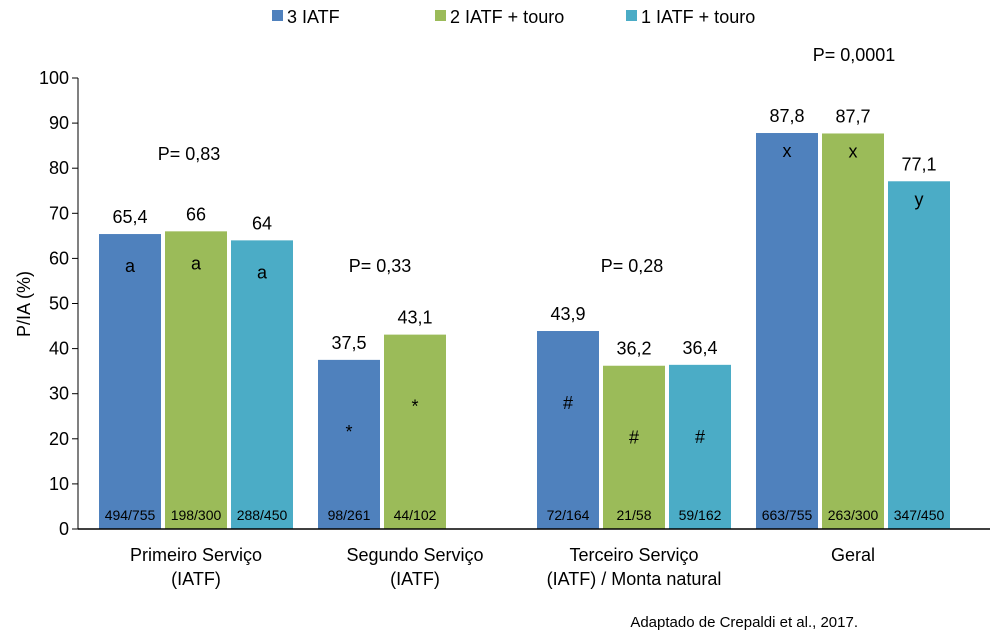 Image resolution: width=999 pixels, height=644 pixels. Describe the element at coordinates (854, 55) in the screenshot. I see `p-value-label: P= 0,0001` at that location.